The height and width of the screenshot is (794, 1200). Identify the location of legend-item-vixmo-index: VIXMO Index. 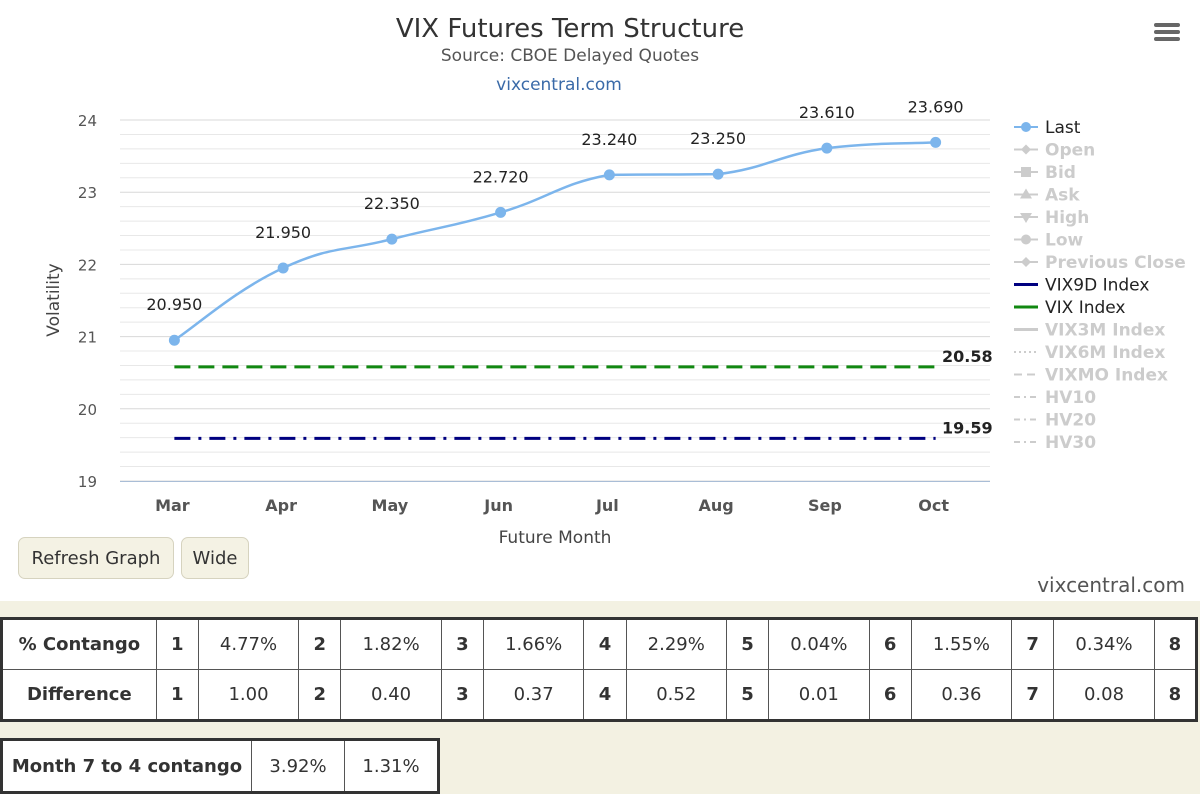
(1091, 376).